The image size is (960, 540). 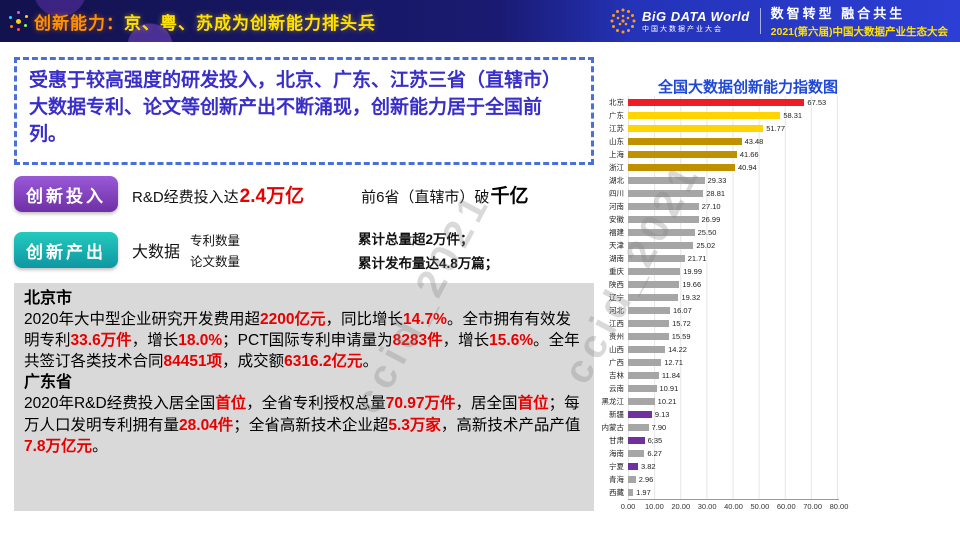 What do you see at coordinates (100, 446) in the screenshot?
I see `body-text: 。` at bounding box center [100, 446].